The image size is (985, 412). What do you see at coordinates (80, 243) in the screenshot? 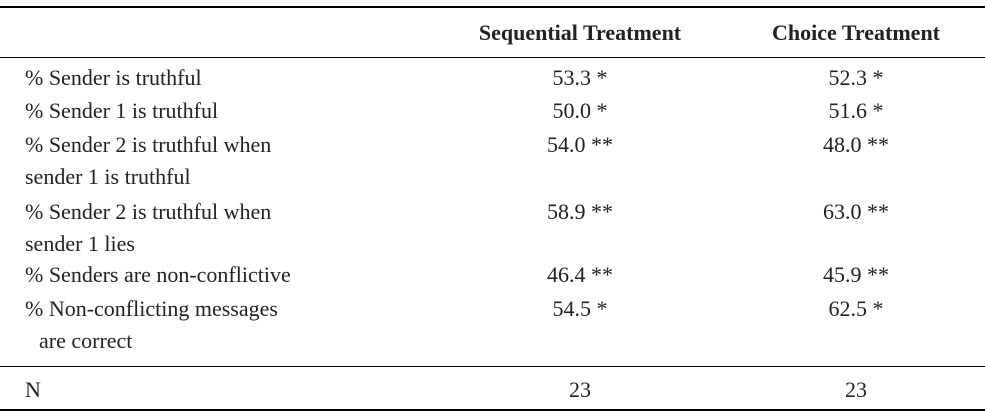
I see `row-label: sender 1 lies` at bounding box center [80, 243].